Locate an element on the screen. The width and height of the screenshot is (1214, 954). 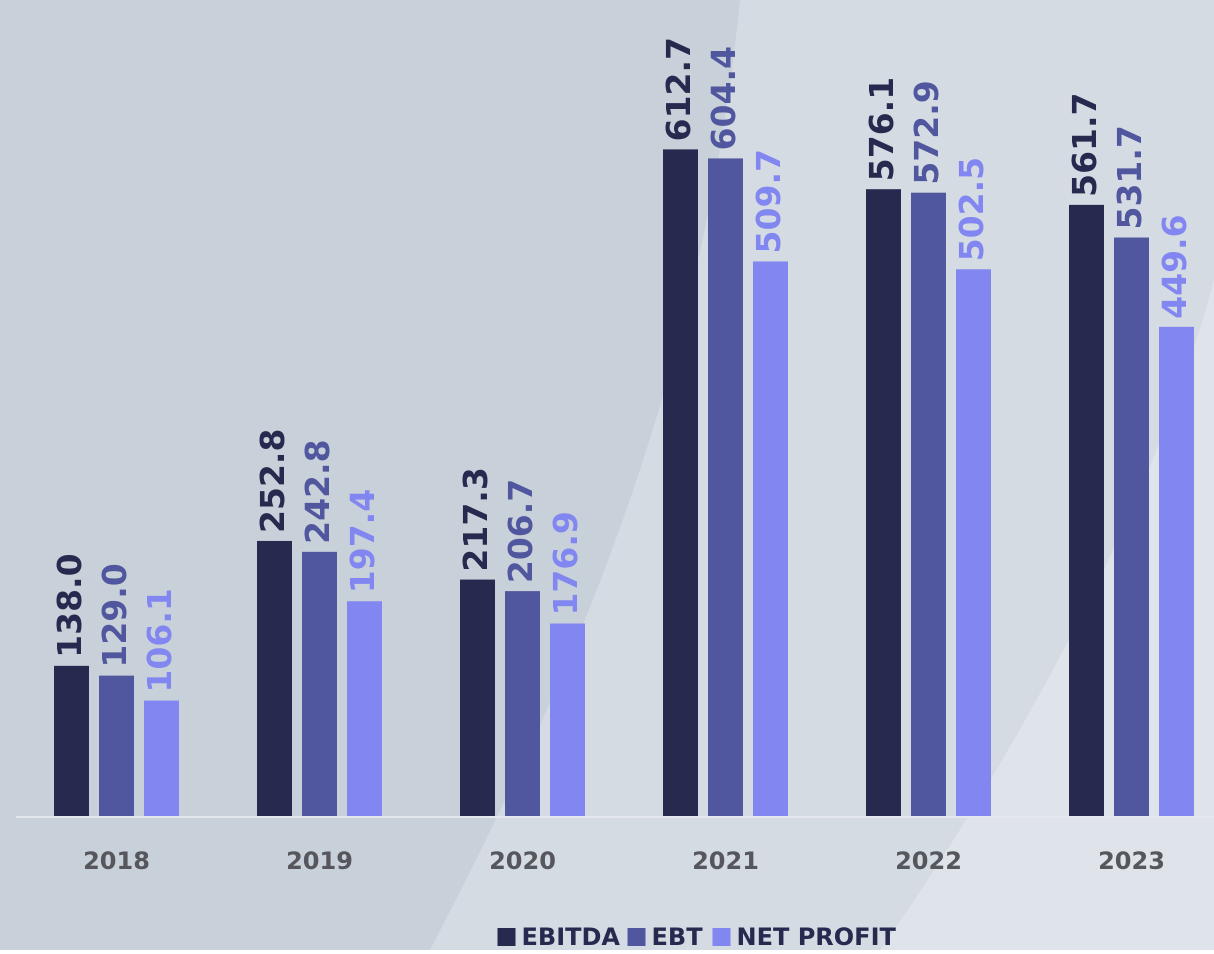
value-label: 242.8 is located at coordinates (317, 491).